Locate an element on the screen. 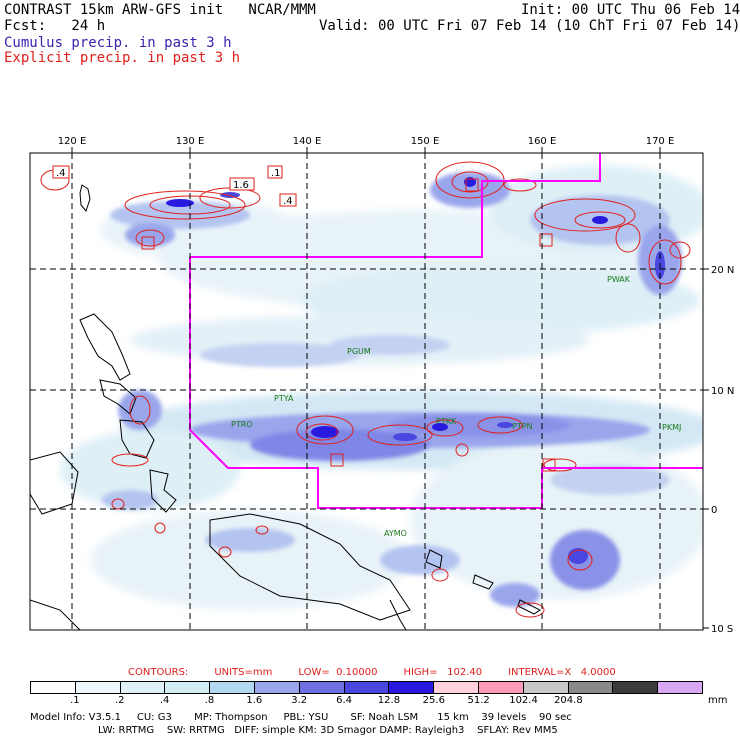 The height and width of the screenshot is (740, 740). contour-high: HIGH= 102.40 is located at coordinates (443, 672).